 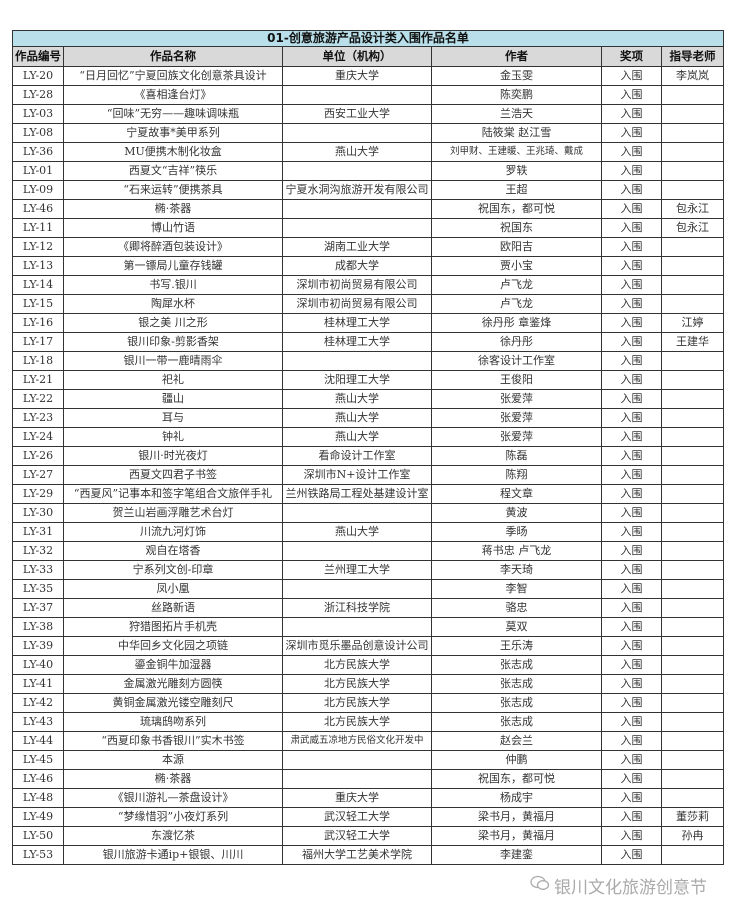 What do you see at coordinates (540, 885) in the screenshot?
I see `wechat-icon` at bounding box center [540, 885].